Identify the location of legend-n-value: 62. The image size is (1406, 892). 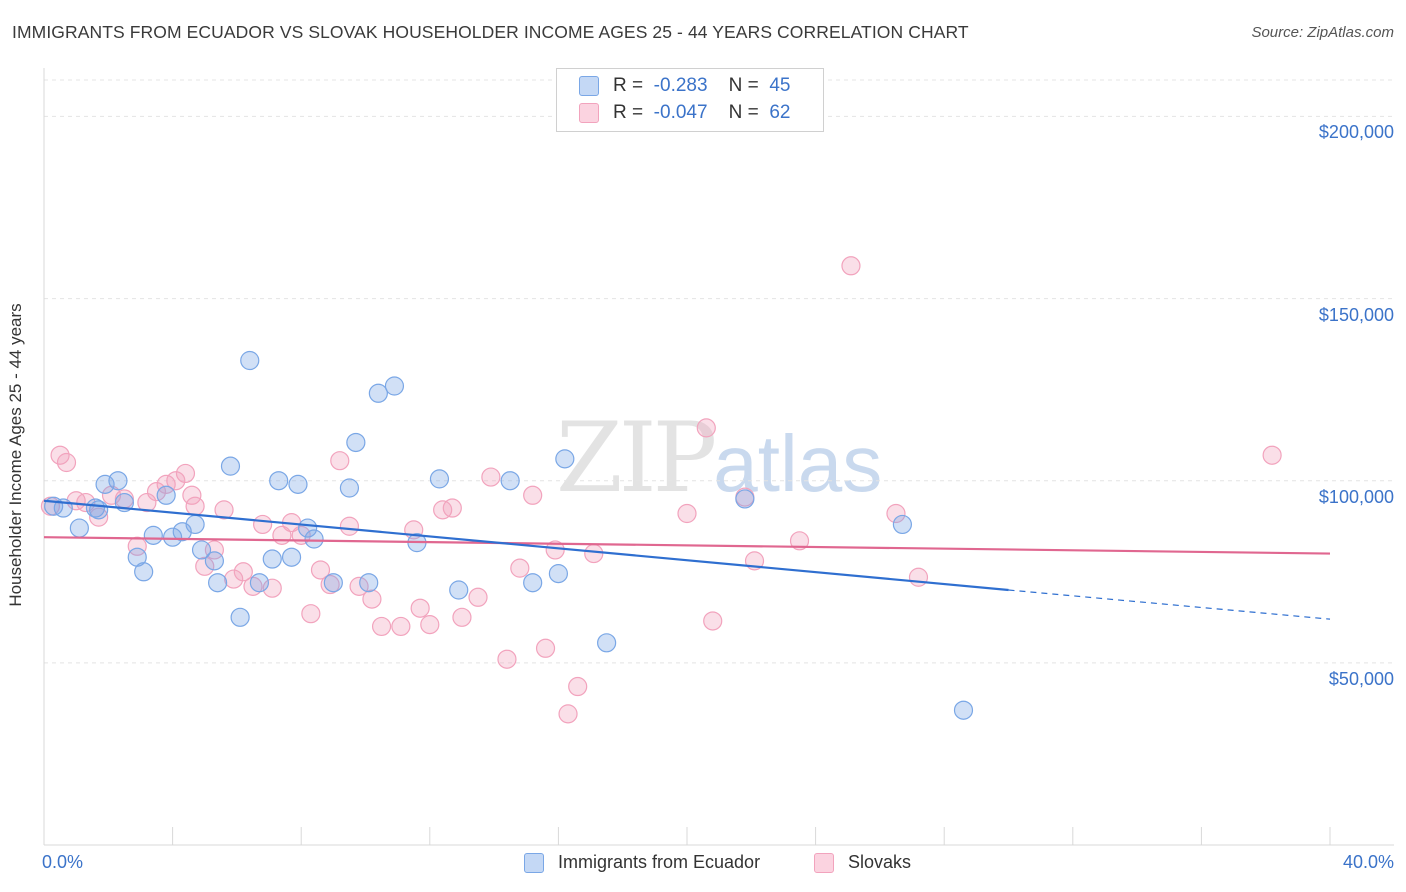
(780, 112).